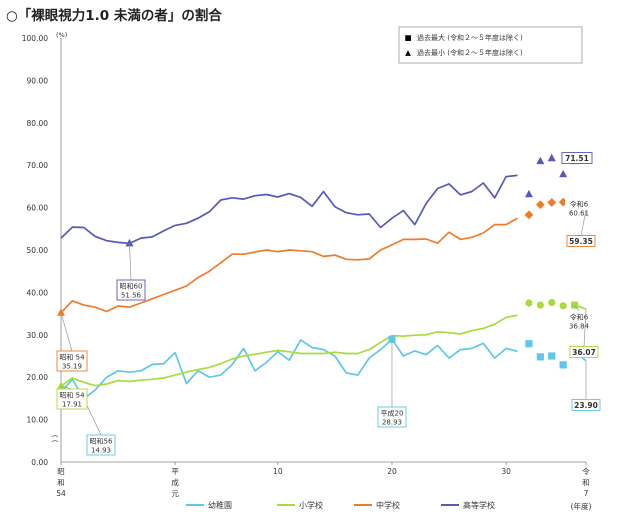  I want to click on annotation-value: 59.35, so click(581, 241).